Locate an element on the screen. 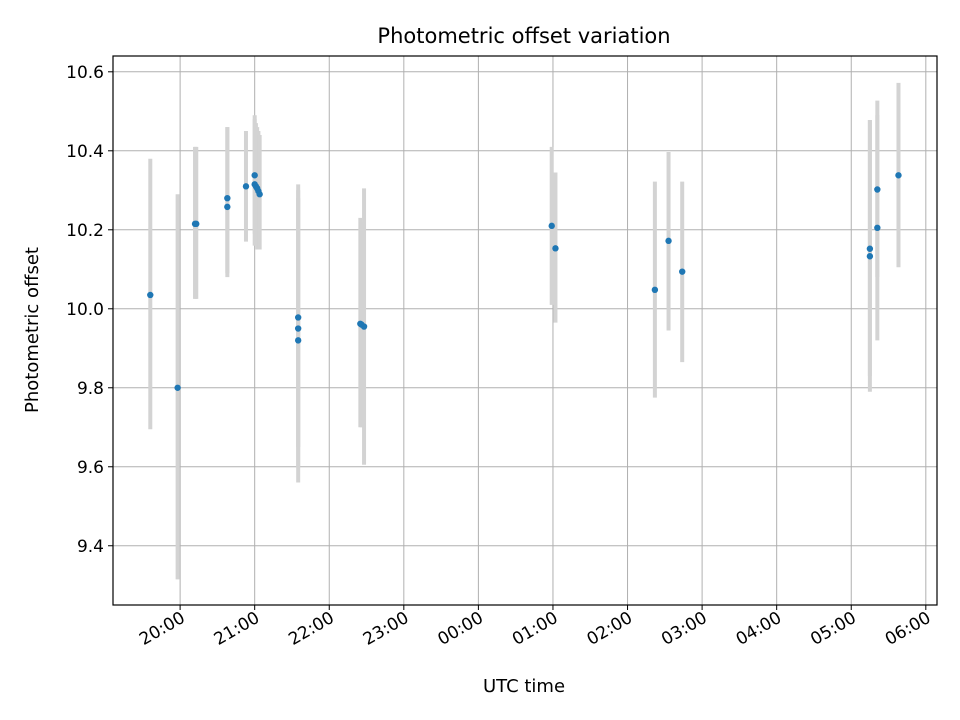  y-tick-label: 10.2 is located at coordinates (85, 231).